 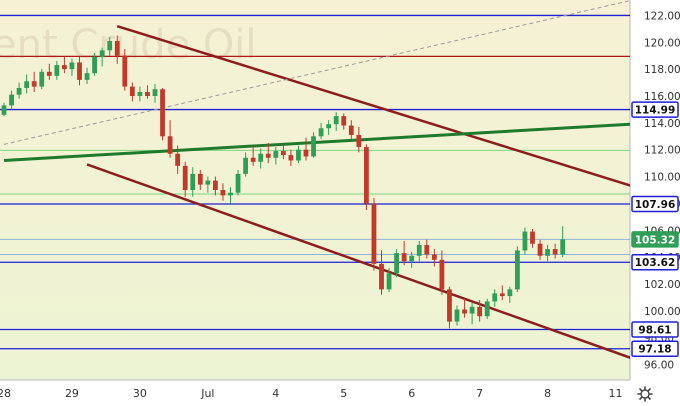 I want to click on settings-button, so click(x=645, y=394).